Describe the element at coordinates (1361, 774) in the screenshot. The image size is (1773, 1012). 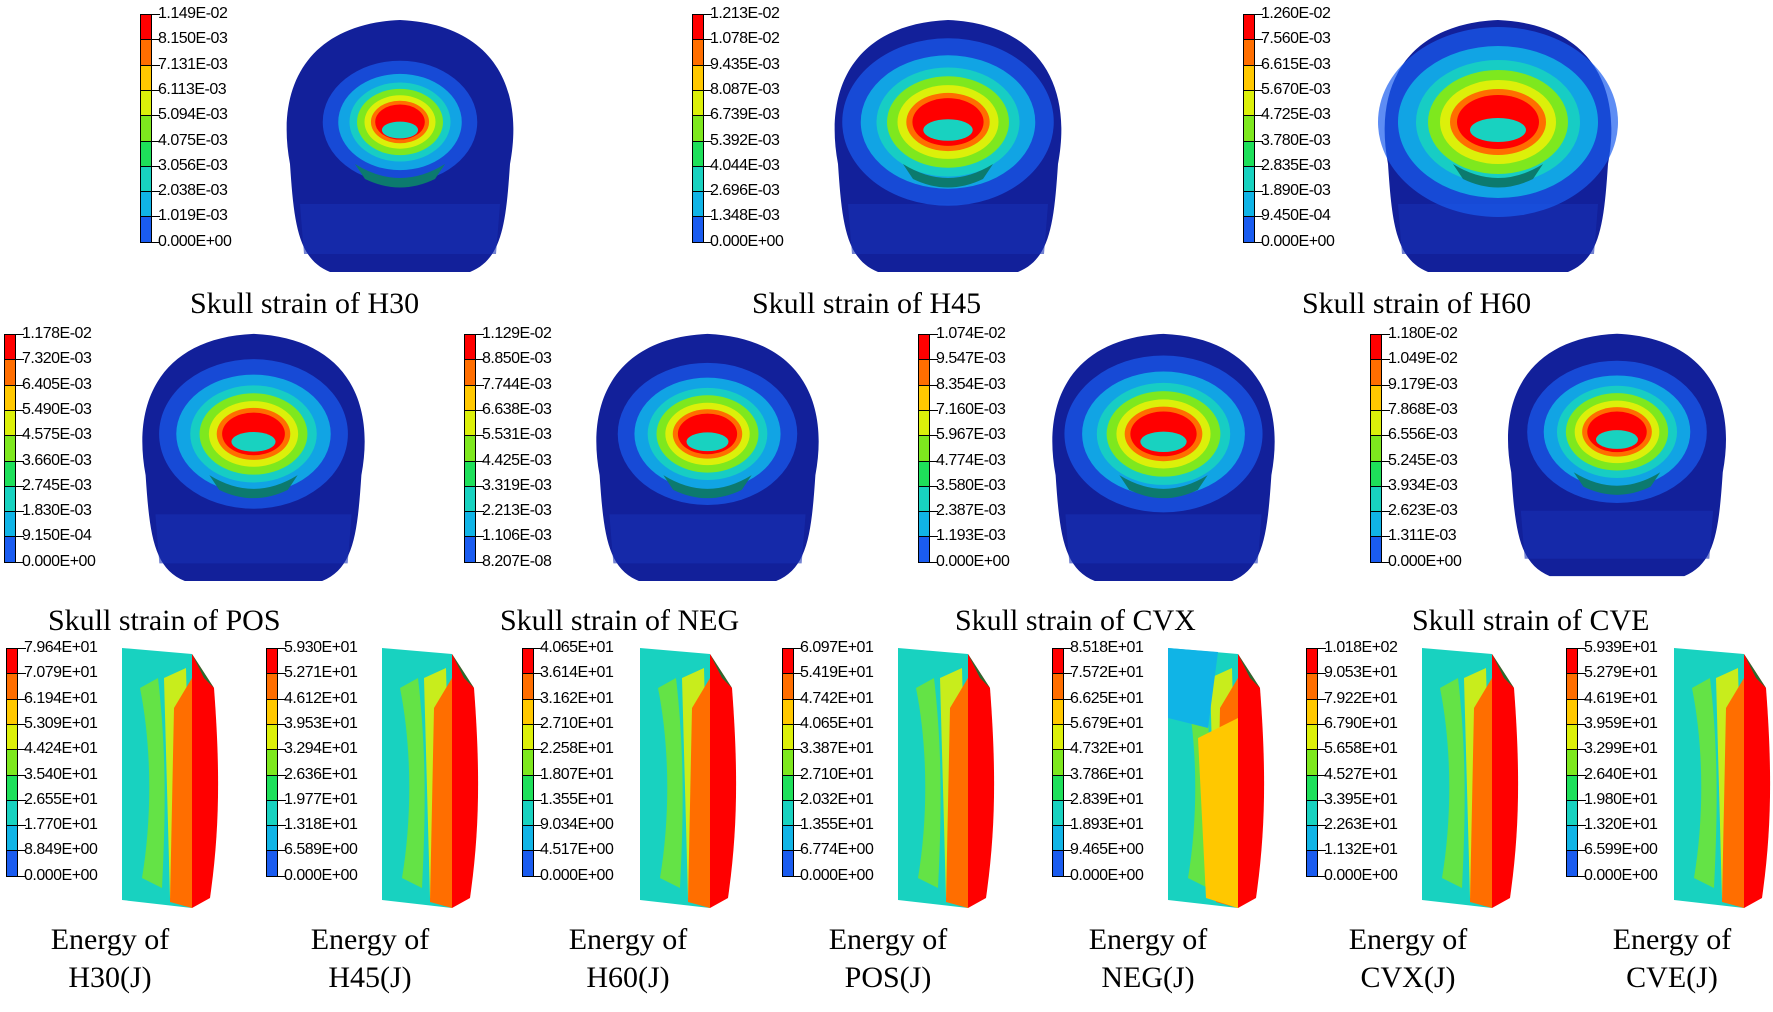
I see `legend-tick-label: 4.527E+01` at that location.